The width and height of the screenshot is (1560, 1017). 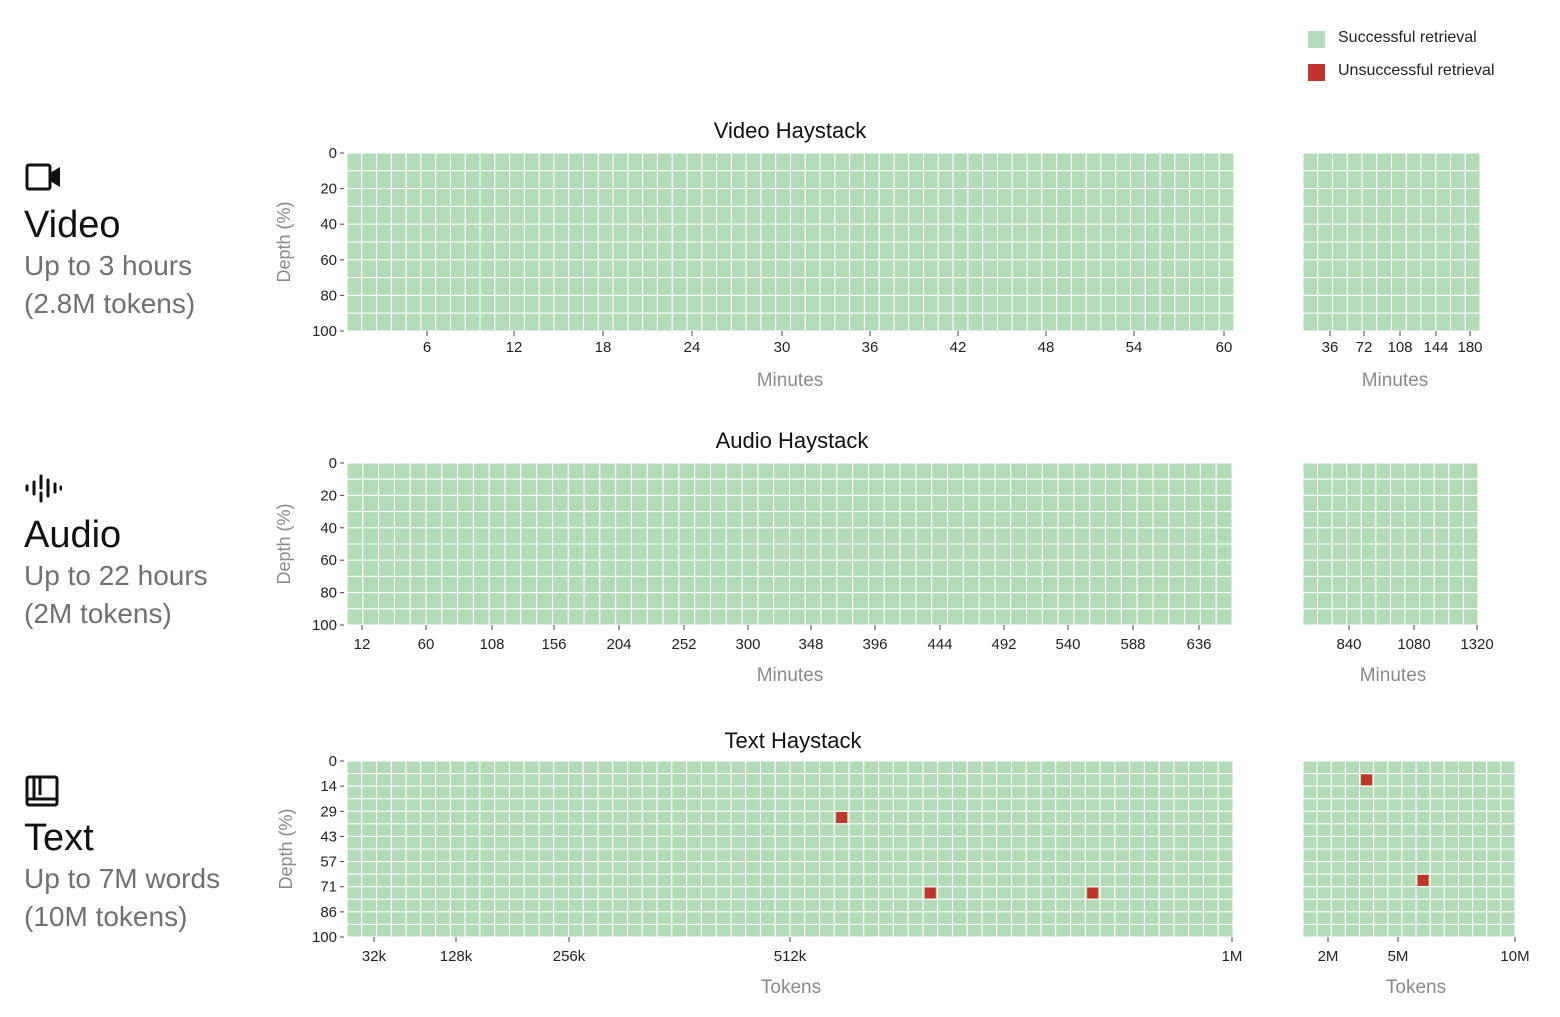 What do you see at coordinates (939, 644) in the screenshot?
I see `x-tick-label: 444` at bounding box center [939, 644].